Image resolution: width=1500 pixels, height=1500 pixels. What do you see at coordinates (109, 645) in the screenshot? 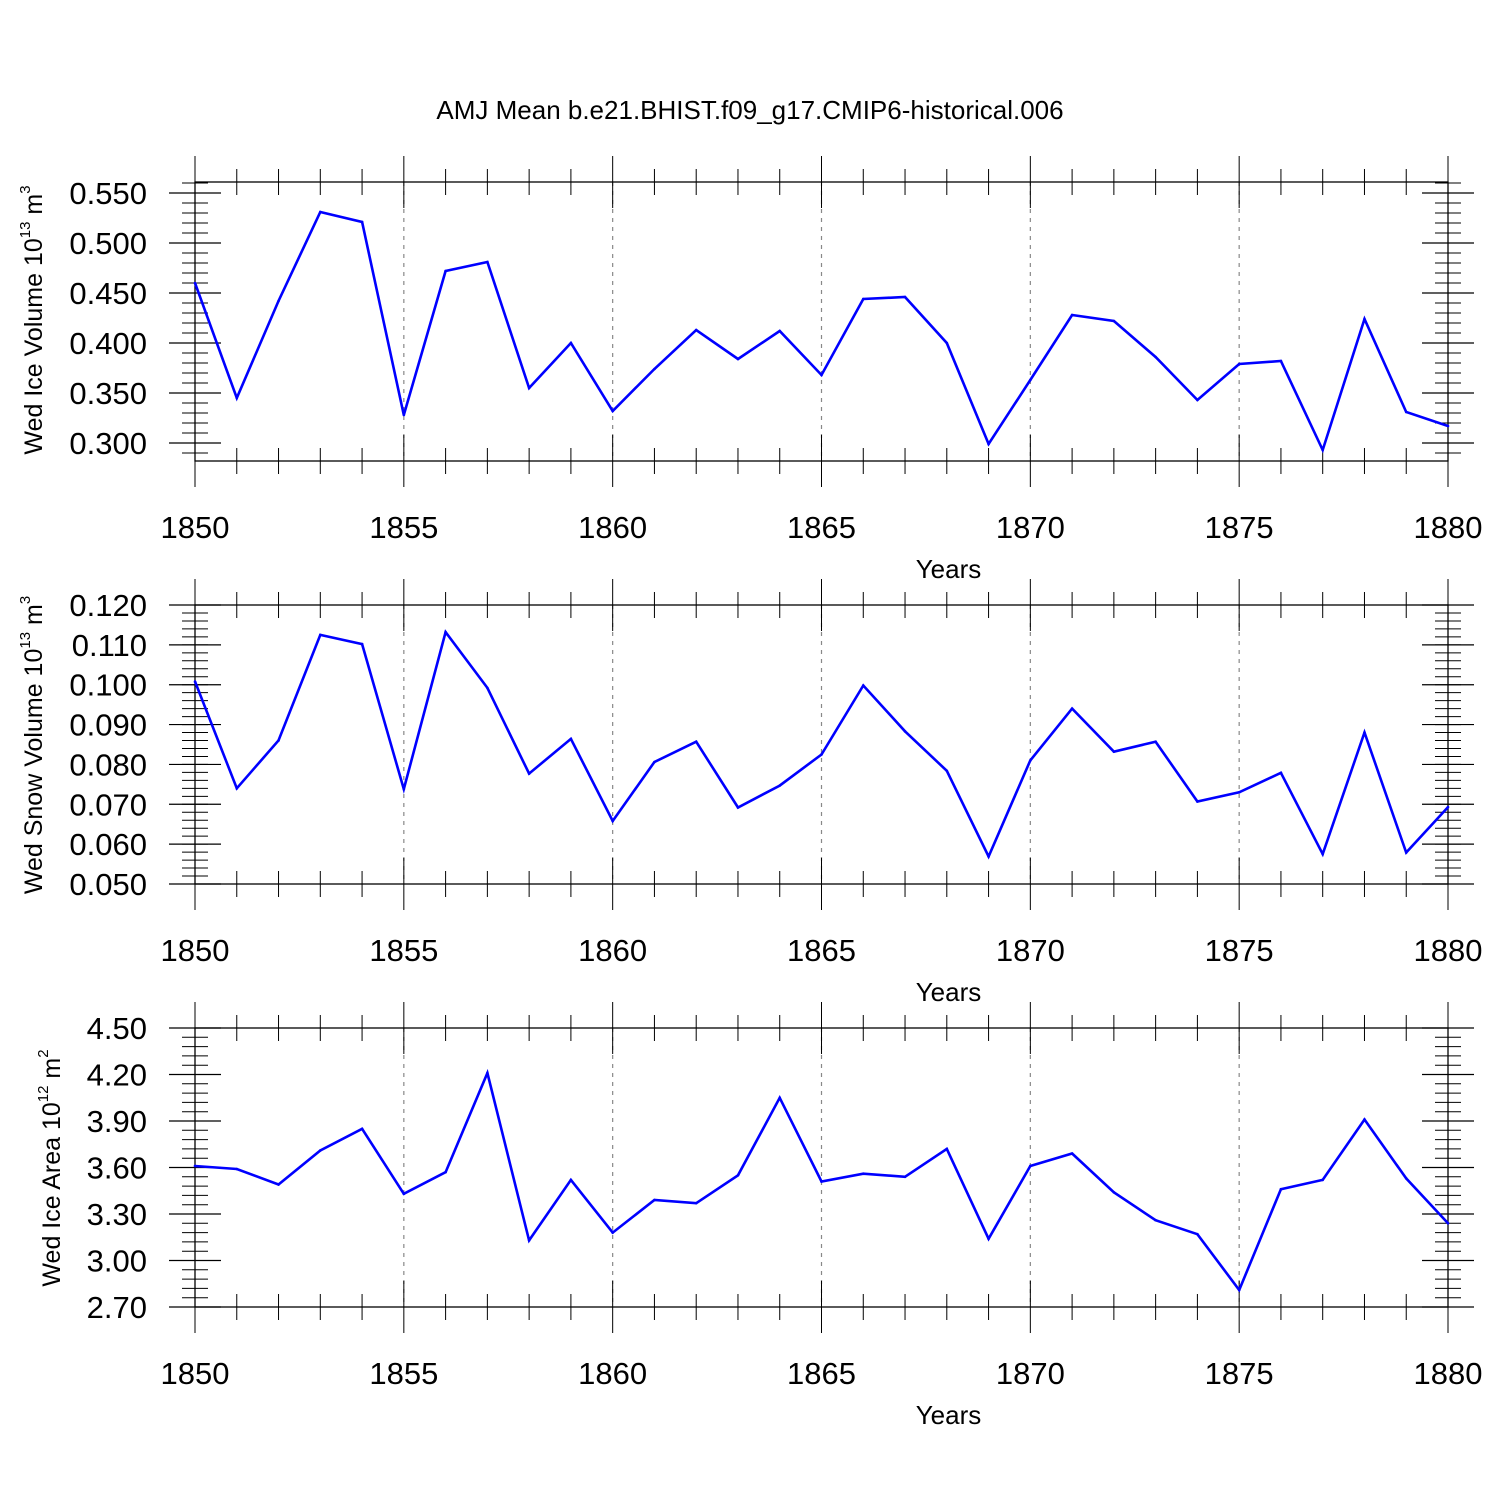
I see `y-tick-label: 0.110` at bounding box center [109, 645].